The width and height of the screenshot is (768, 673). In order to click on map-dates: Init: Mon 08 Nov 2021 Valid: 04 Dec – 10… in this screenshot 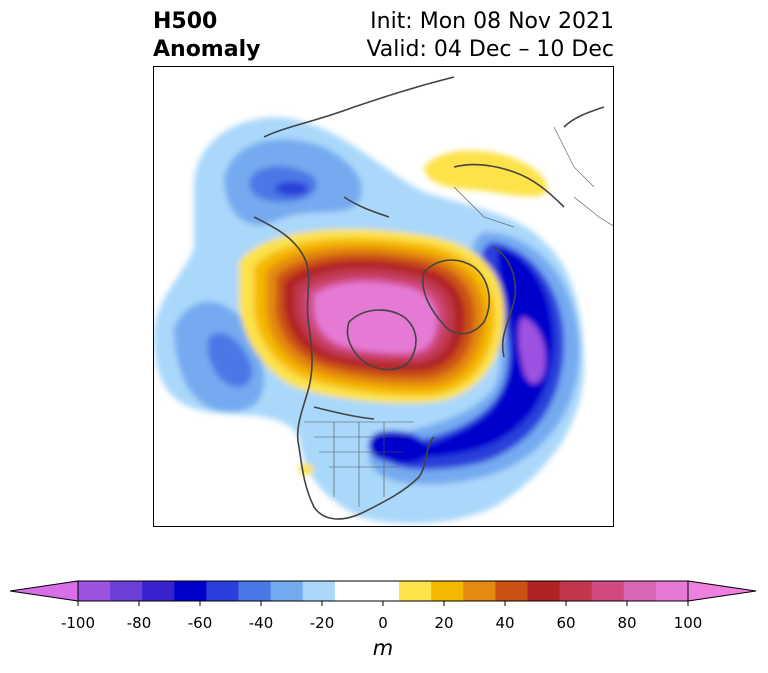, I will do `click(490, 36)`.